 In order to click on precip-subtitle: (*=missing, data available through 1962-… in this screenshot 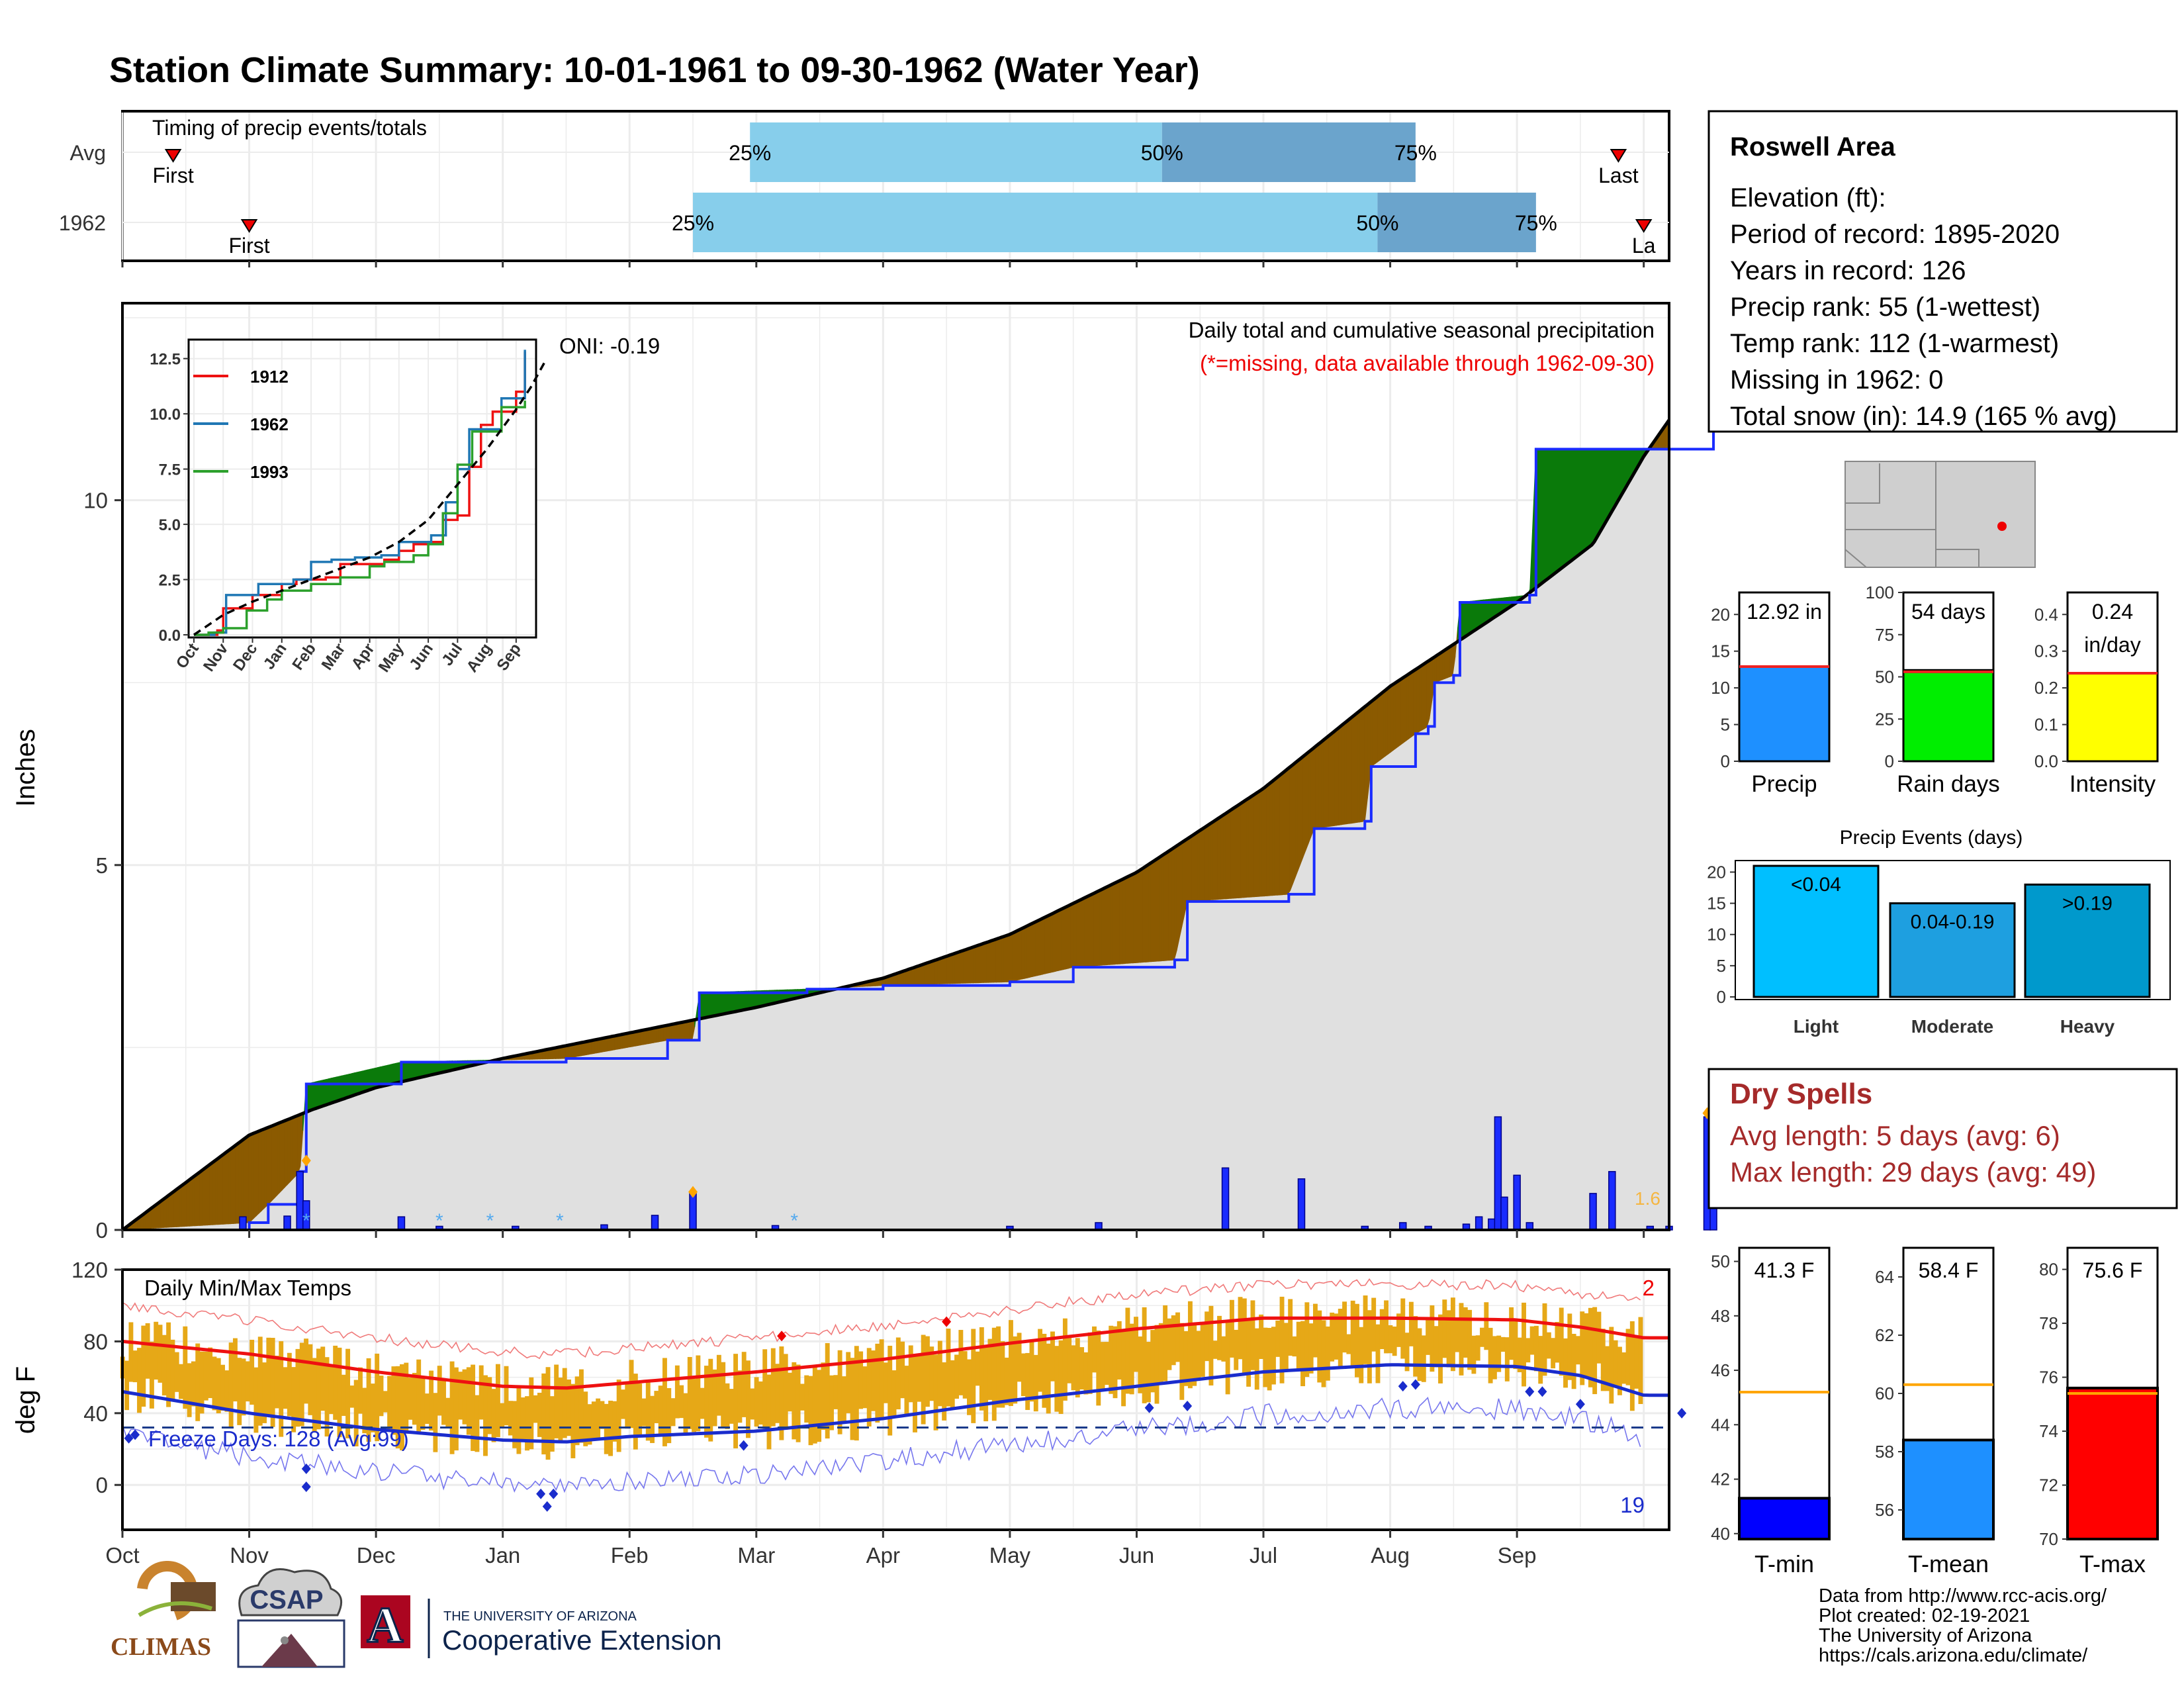, I will do `click(1427, 363)`.